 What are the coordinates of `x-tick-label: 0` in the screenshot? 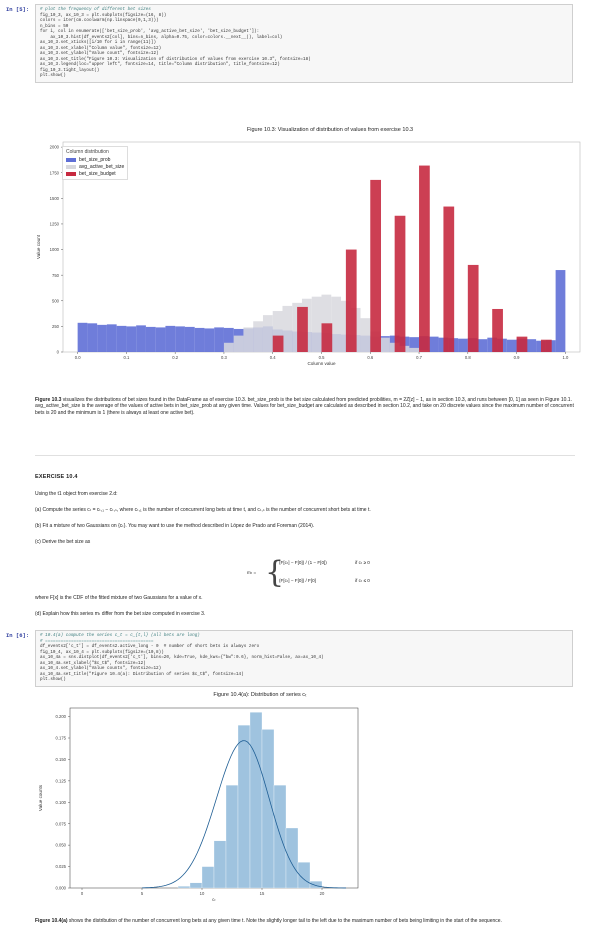 It's located at (82, 893).